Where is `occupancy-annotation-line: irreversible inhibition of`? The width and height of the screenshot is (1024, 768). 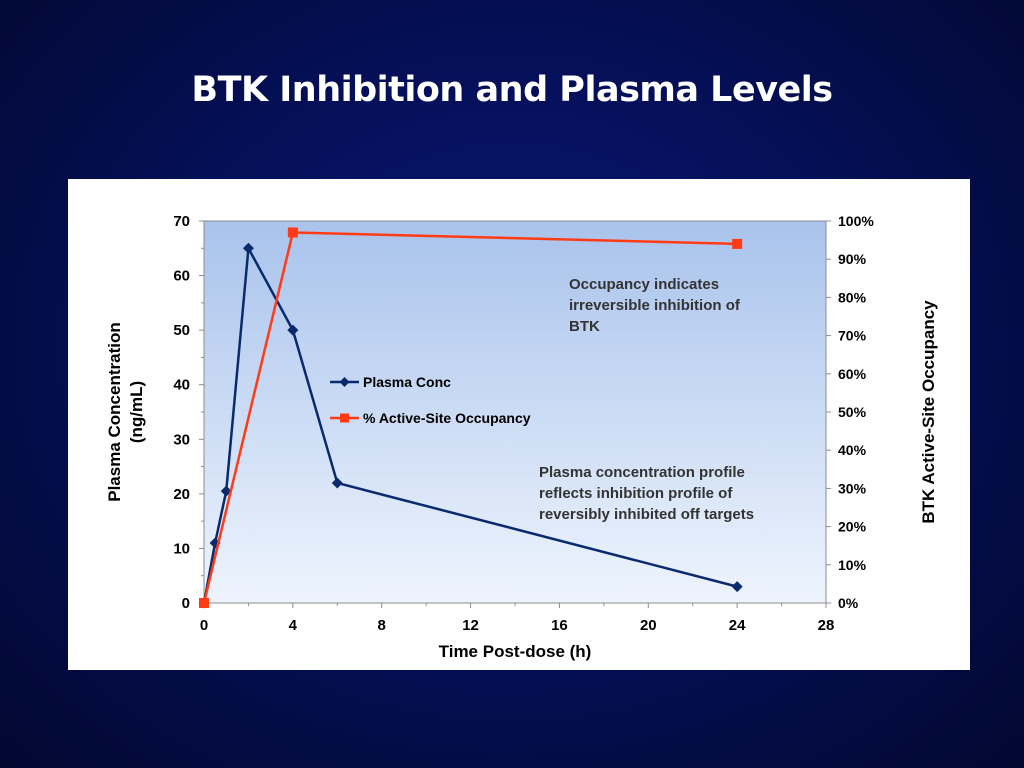
occupancy-annotation-line: irreversible inhibition of is located at coordinates (655, 305).